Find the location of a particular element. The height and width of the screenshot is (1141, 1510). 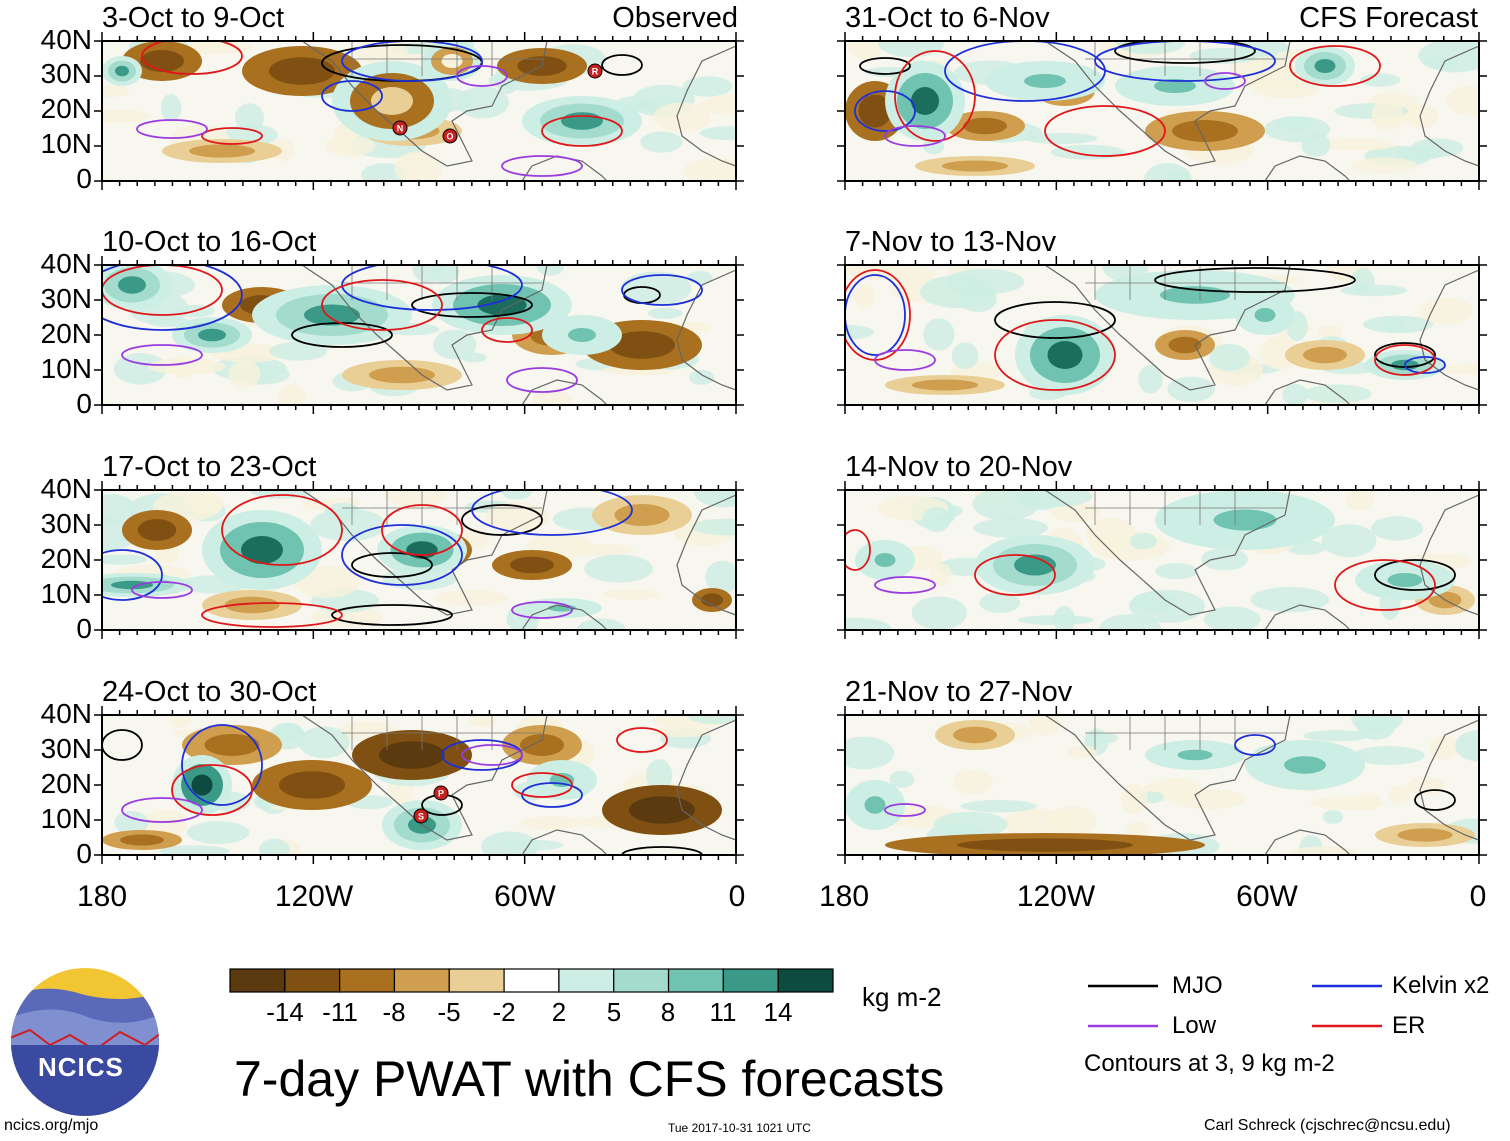

colorbar-tick-label: 8 is located at coordinates (668, 1012).